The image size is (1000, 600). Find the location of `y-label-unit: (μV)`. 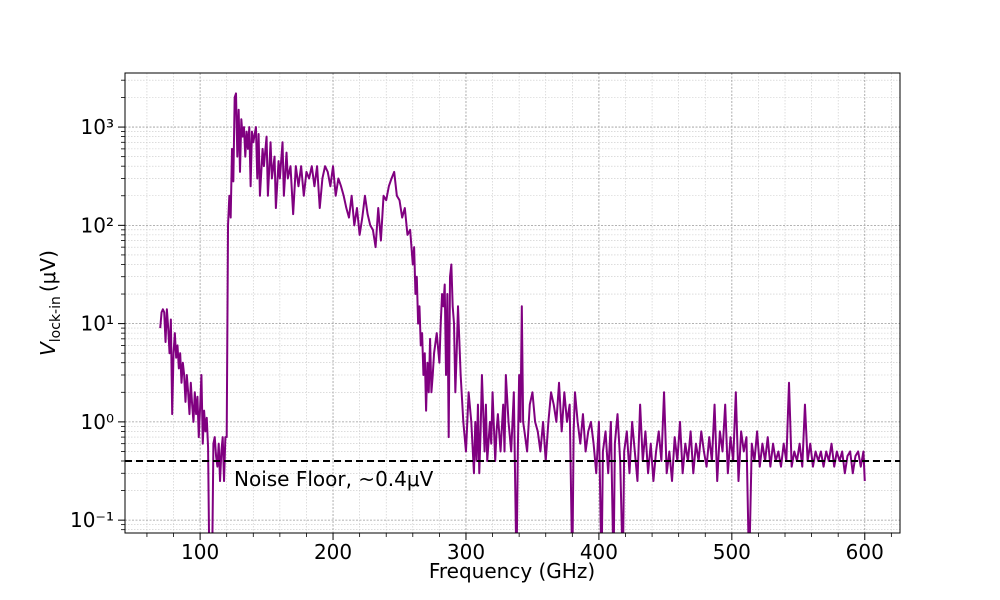

y-label-unit: (μV) is located at coordinates (48, 271).